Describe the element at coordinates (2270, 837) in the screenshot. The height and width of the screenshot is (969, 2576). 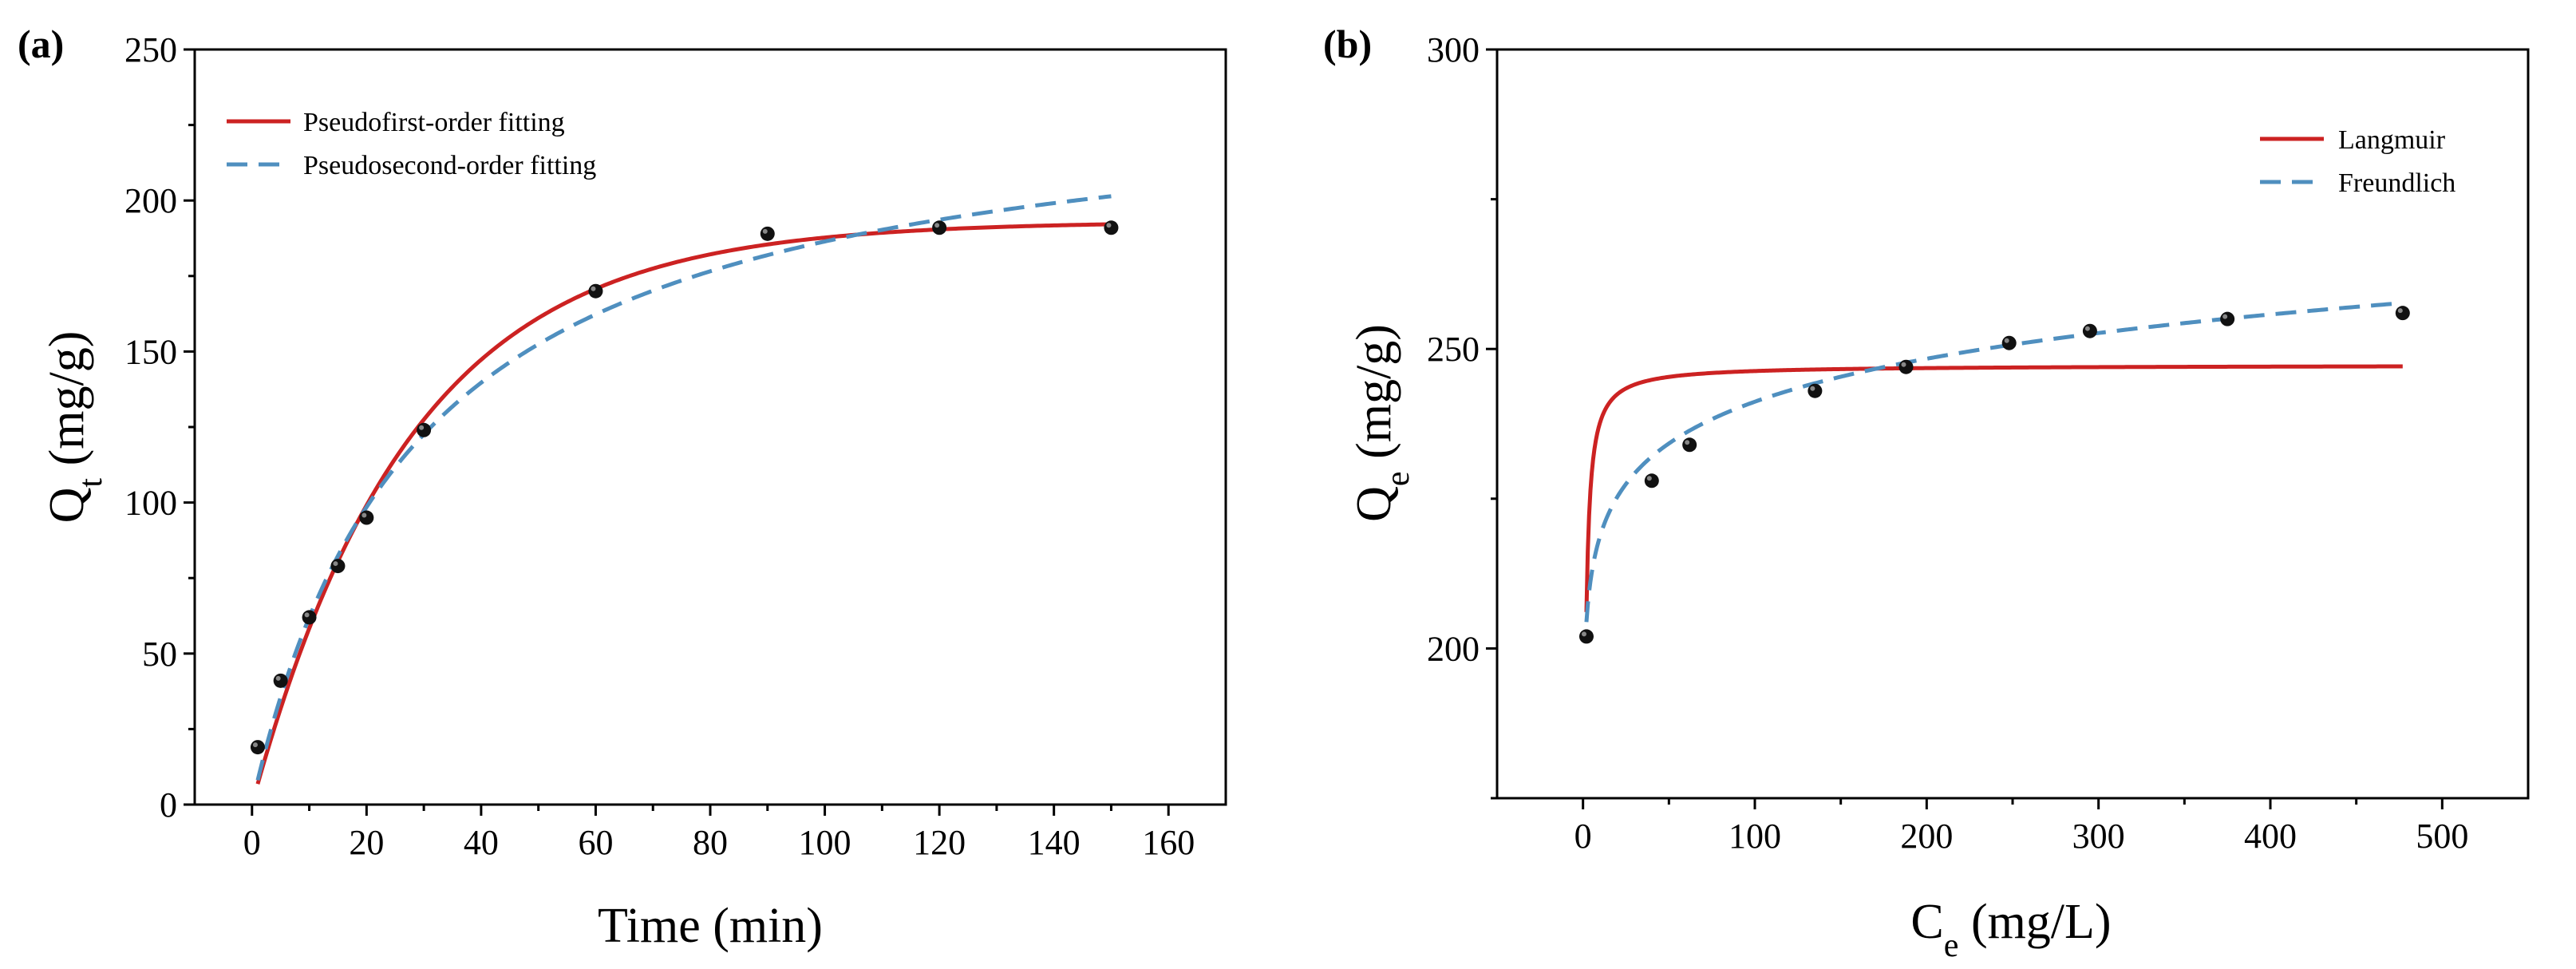
I see `panel-b-x-tick-label: 400` at that location.